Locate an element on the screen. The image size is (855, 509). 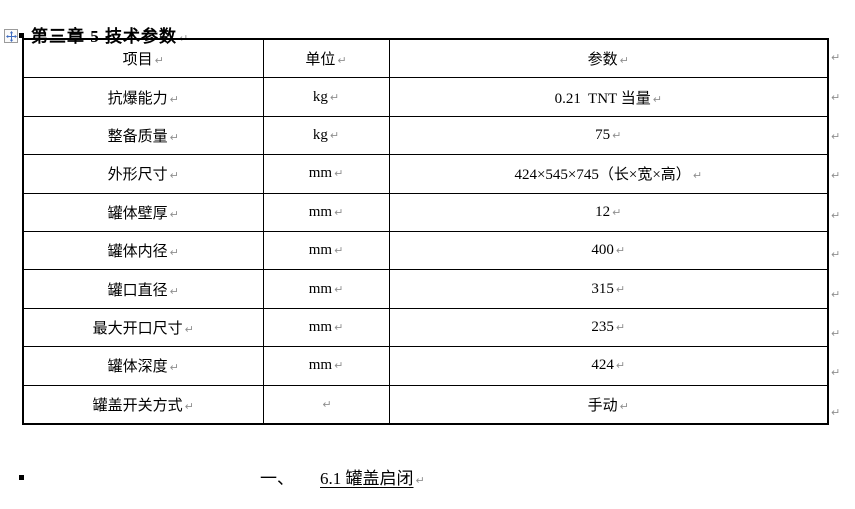
table-row: 罐体壁厚 ↵ mm ↵ 12 ↵ is located at coordinates (425, 212).